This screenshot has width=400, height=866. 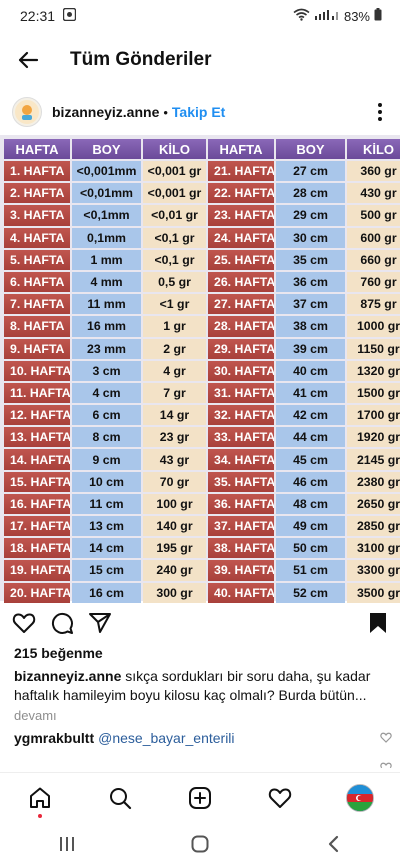 What do you see at coordinates (241, 503) in the screenshot?
I see `week-cell: 36. HAFTA` at bounding box center [241, 503].